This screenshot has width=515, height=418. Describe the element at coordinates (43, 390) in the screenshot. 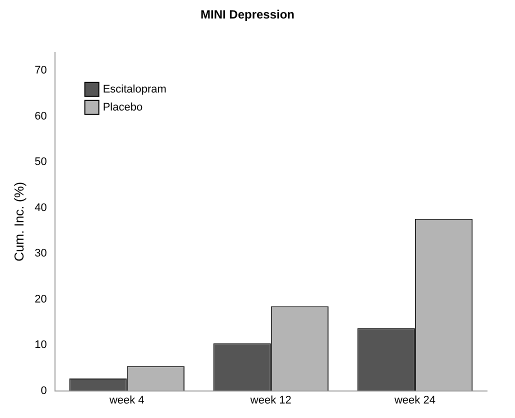

I see `y-tick-label: 0` at that location.